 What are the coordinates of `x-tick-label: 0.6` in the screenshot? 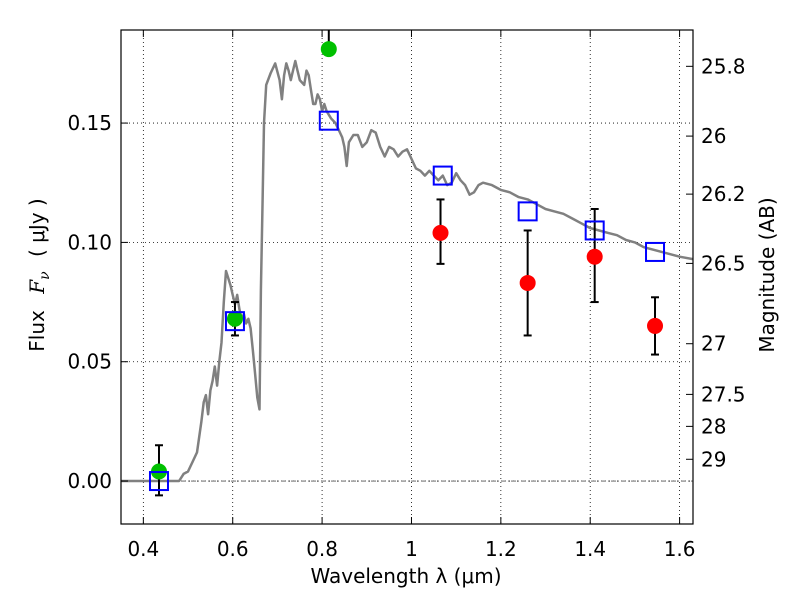 It's located at (233, 549).